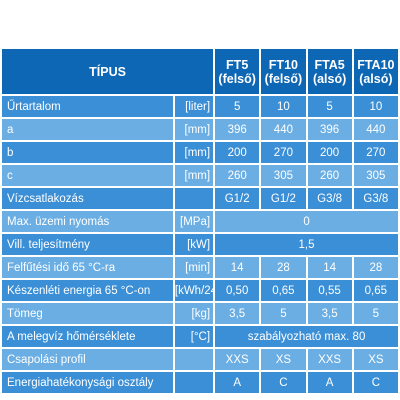 The image size is (400, 400). I want to click on table-row: Csapolási profil XXS XS XXS XS, so click(200, 359).